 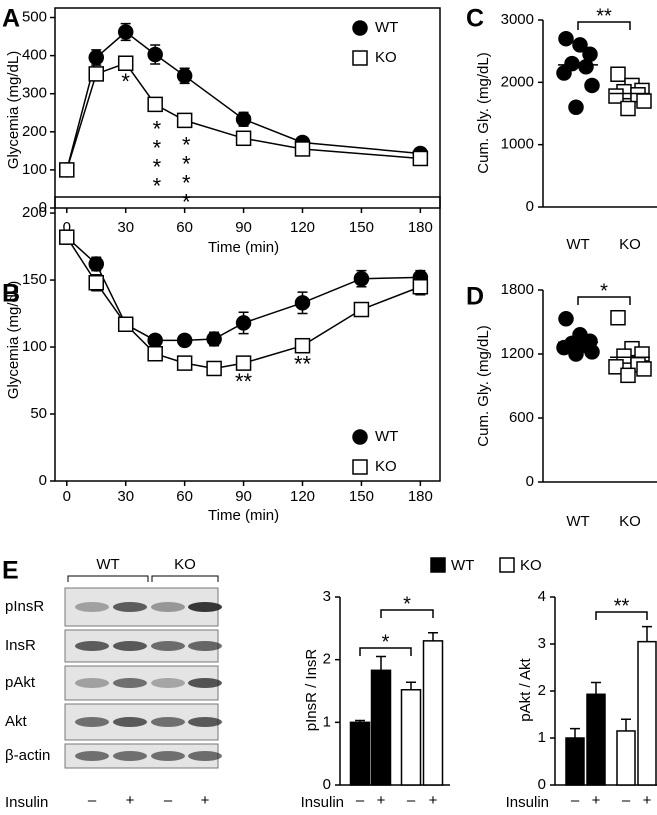 I want to click on row-label: β-actin, so click(x=27, y=755).